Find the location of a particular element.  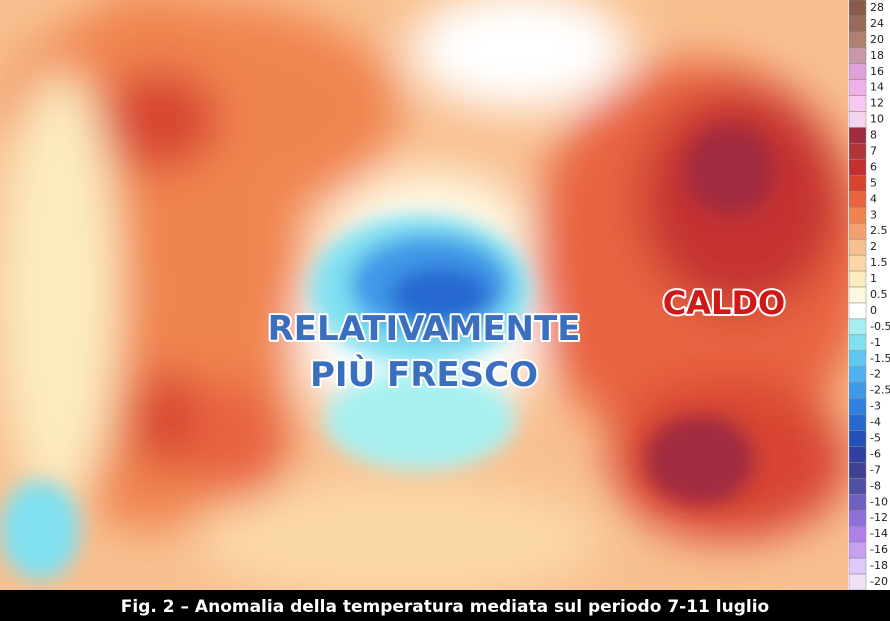

legend-label: -5 is located at coordinates (875, 438).